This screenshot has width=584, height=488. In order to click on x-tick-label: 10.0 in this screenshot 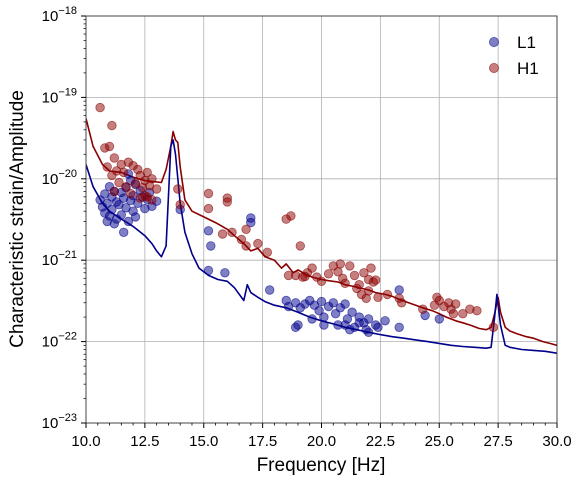, I will do `click(85, 441)`.